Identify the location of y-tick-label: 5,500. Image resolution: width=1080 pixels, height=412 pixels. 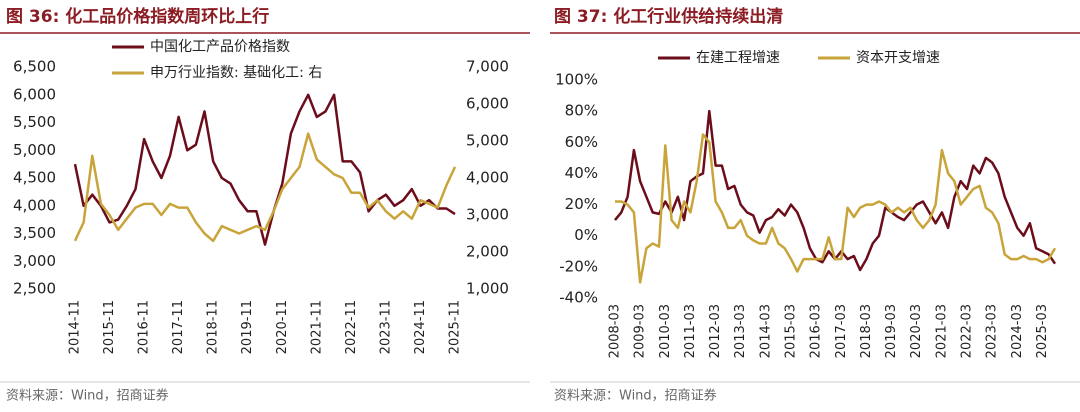
(34, 122).